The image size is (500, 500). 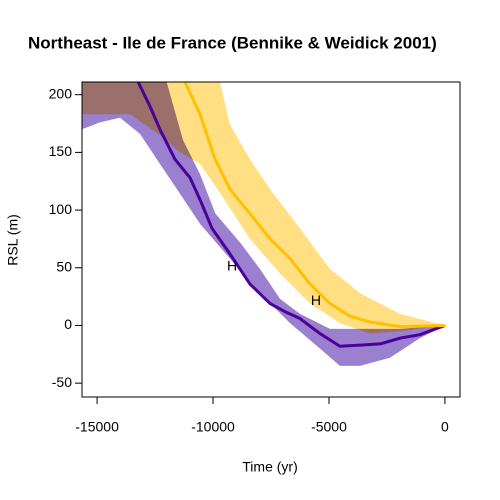 I want to click on y-tick-label: 200, so click(x=61, y=93).